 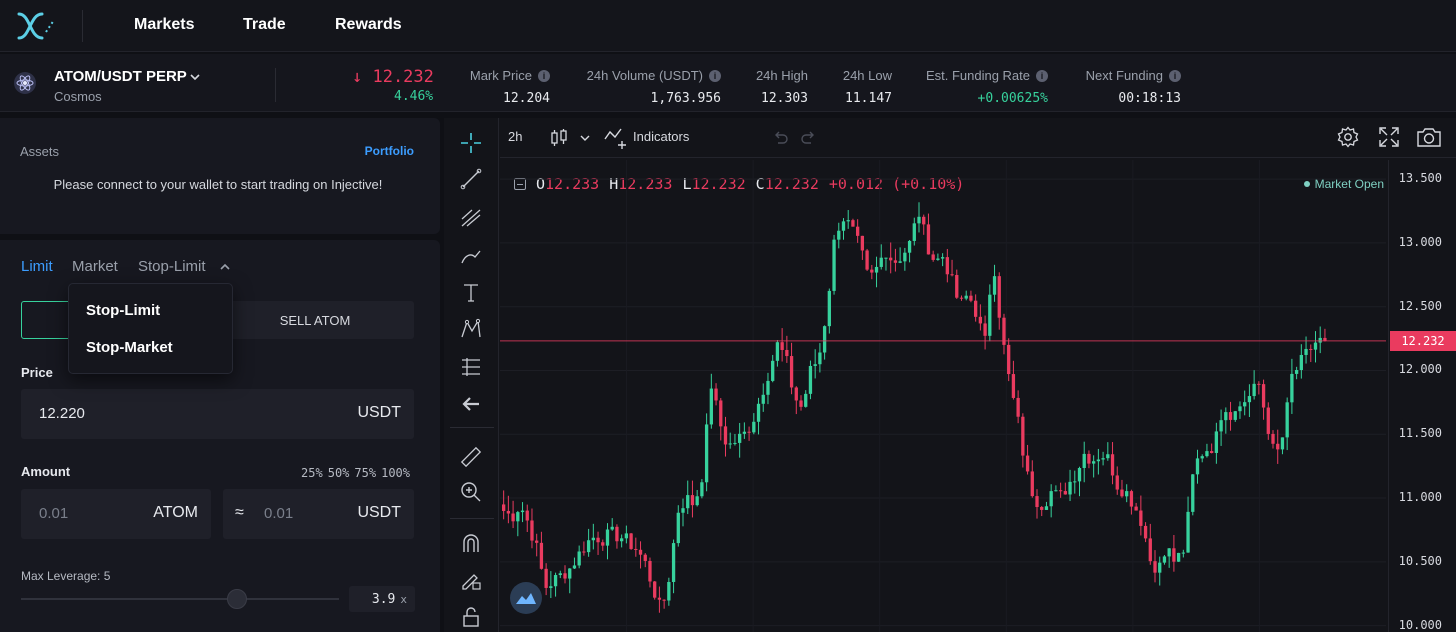 What do you see at coordinates (315, 320) in the screenshot?
I see `sell-button: SELL ATOM` at bounding box center [315, 320].